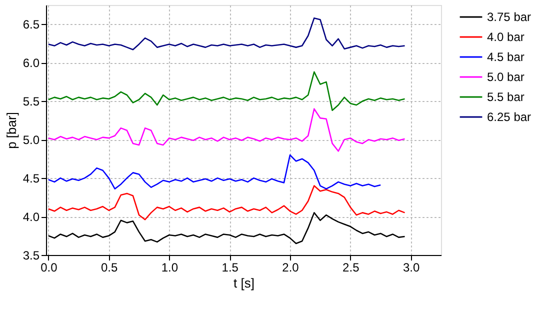 The width and height of the screenshot is (550, 322). I want to click on y-axis-title: p [bar], so click(11, 130).